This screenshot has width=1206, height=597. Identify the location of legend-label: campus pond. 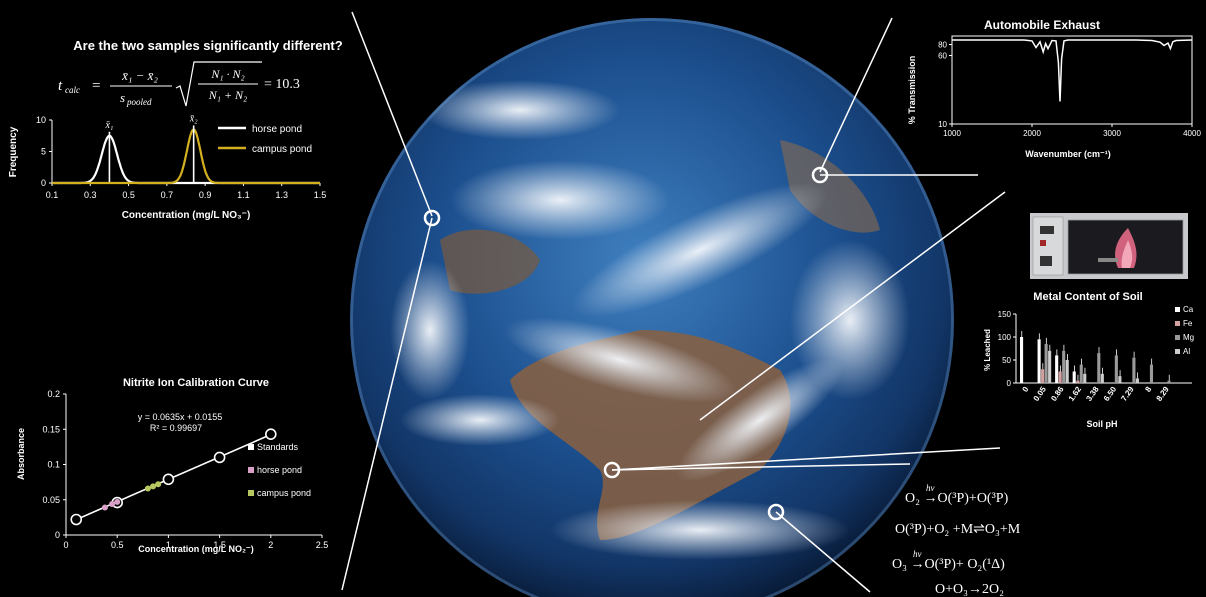
(282, 149).